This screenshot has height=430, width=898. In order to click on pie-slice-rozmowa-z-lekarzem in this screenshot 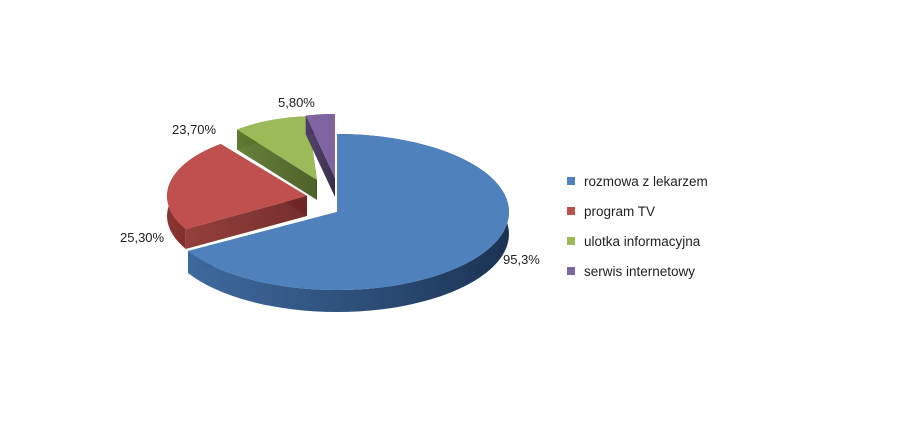, I will do `click(348, 223)`.